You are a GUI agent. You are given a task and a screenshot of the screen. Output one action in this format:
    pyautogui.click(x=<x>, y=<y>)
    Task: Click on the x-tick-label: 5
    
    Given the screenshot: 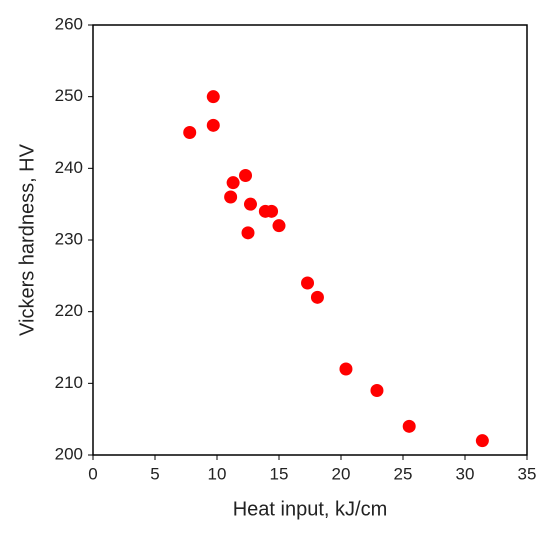 What is the action you would take?
    pyautogui.click(x=154, y=473)
    